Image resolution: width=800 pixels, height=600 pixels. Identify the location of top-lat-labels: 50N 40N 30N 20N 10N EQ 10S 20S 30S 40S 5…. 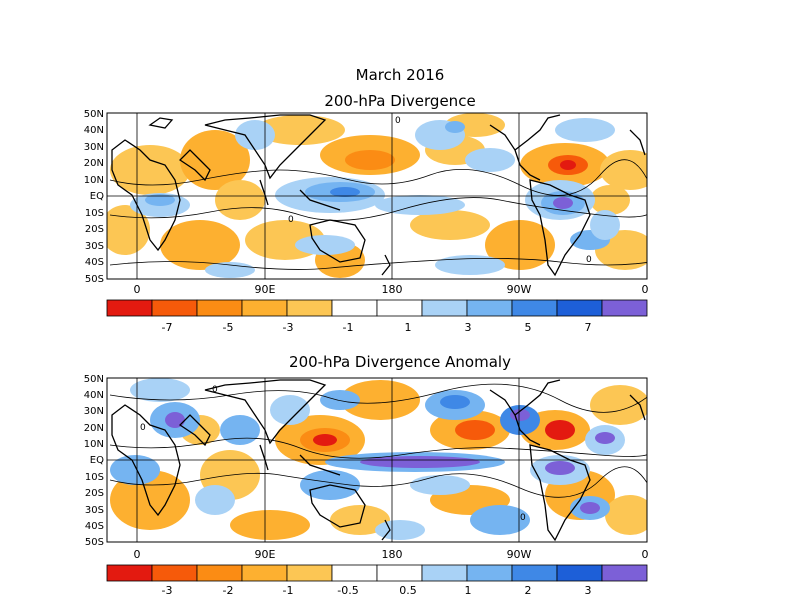
(94, 197).